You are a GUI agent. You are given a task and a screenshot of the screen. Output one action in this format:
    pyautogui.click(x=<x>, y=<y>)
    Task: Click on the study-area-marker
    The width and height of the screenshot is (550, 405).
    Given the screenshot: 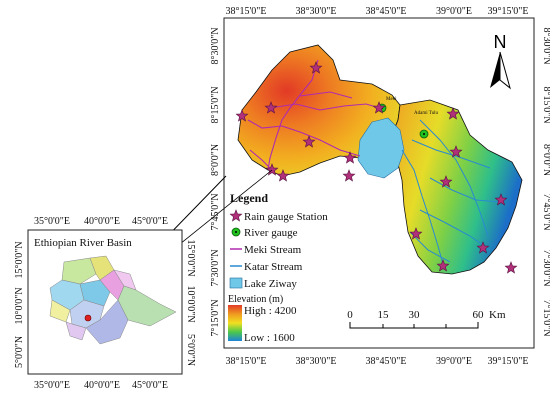 What is the action you would take?
    pyautogui.click(x=88, y=318)
    